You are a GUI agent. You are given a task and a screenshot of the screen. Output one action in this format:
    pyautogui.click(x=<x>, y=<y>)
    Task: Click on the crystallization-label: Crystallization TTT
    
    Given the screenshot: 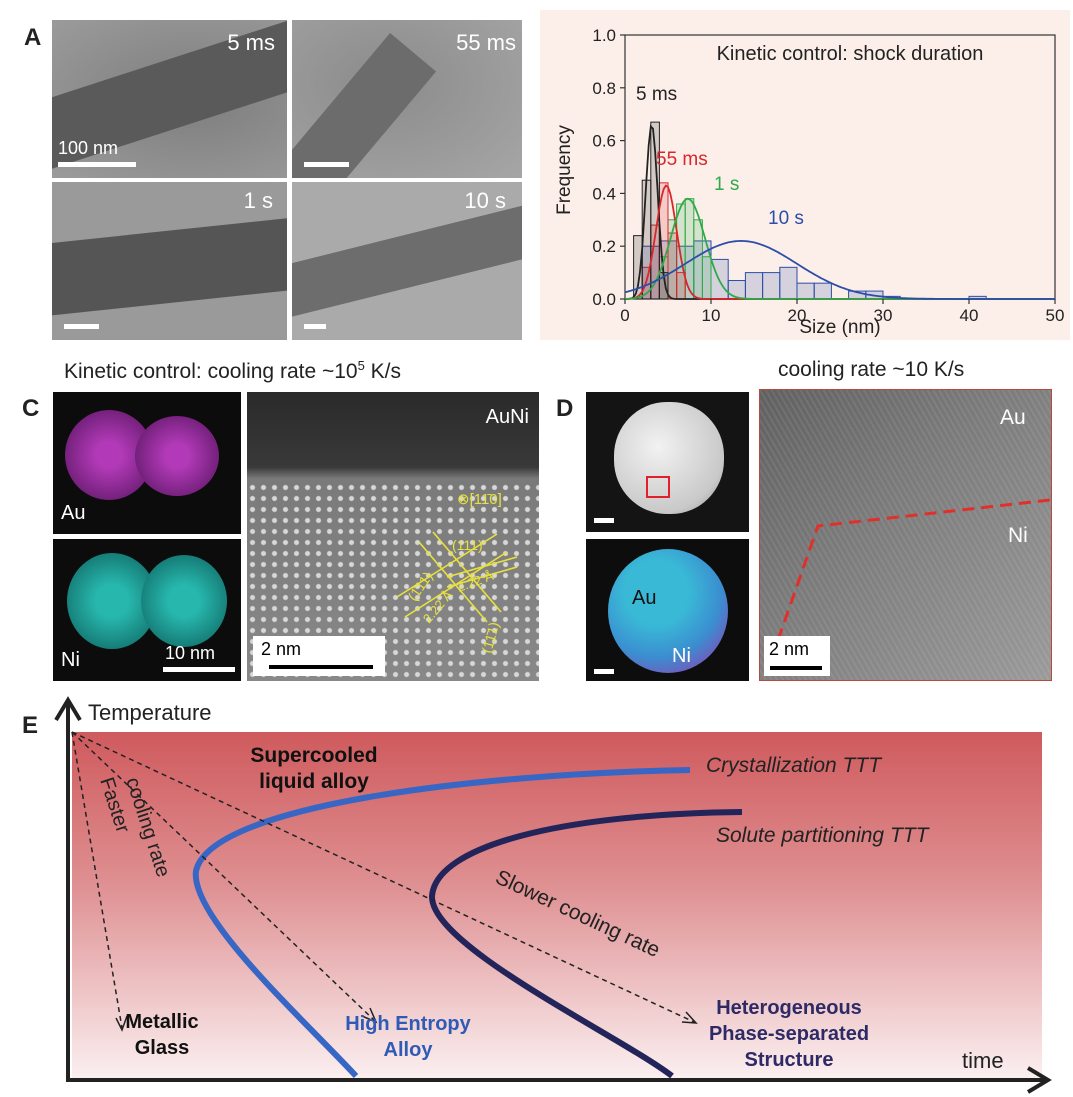 What is the action you would take?
    pyautogui.click(x=794, y=765)
    